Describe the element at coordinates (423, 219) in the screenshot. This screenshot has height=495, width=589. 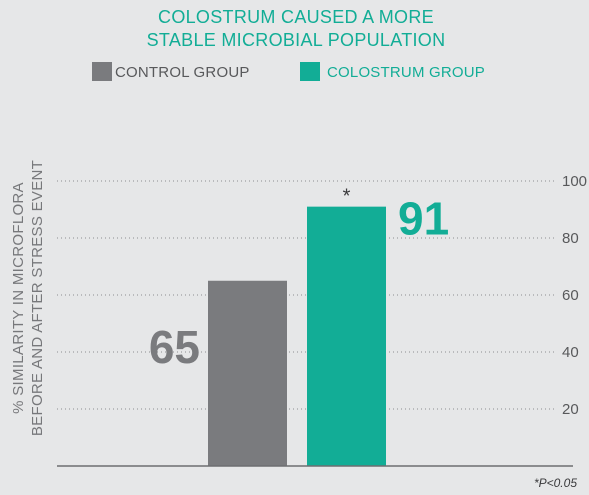
I see `value-label-colostrum: 91` at that location.